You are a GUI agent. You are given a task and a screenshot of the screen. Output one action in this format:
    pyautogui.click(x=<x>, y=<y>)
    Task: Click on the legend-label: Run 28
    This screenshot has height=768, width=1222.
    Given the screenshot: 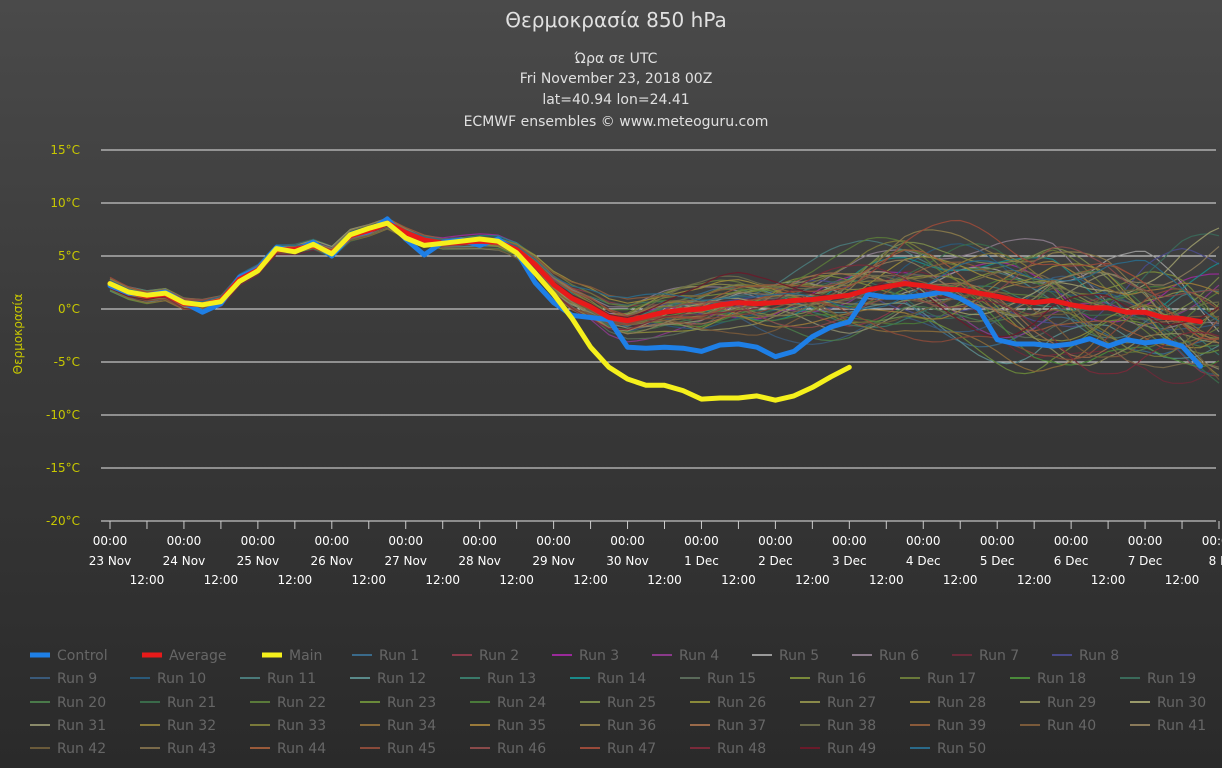 What is the action you would take?
    pyautogui.click(x=961, y=703)
    